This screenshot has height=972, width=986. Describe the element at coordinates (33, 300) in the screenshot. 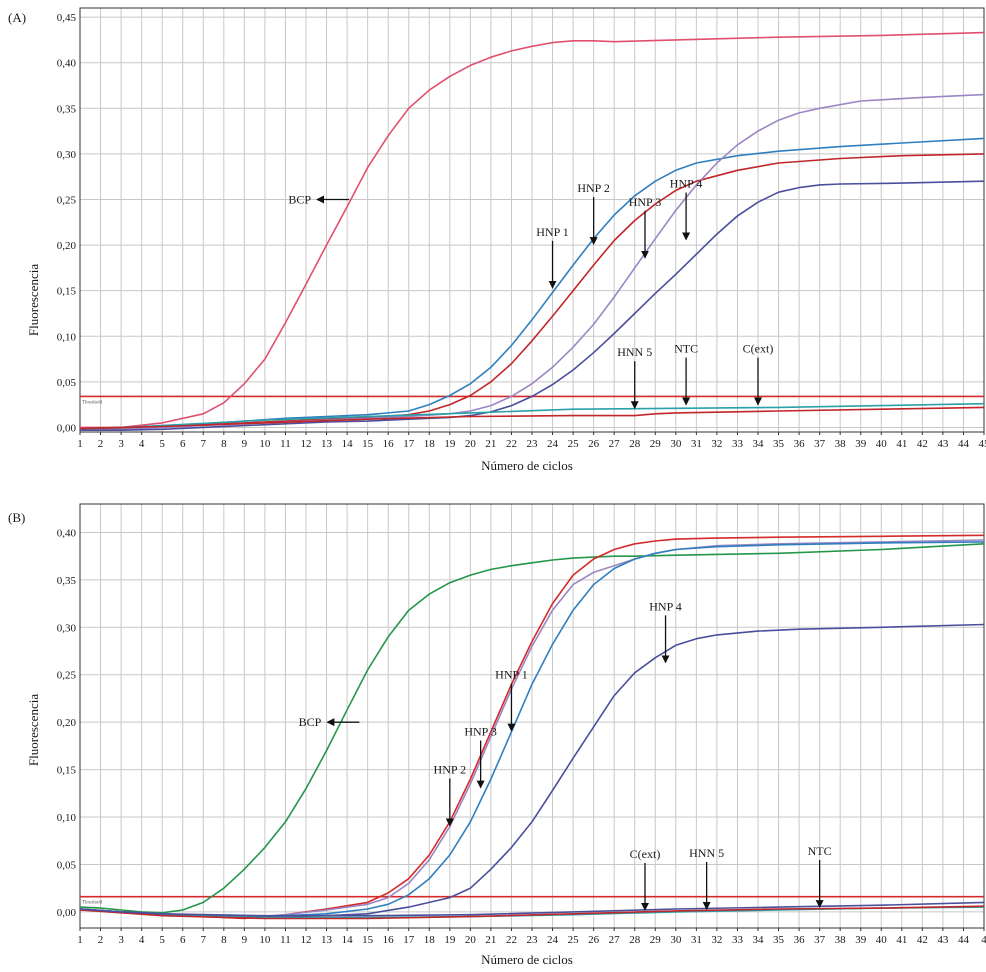

I see `panel-a-y-axis-title: Fluorescencia` at that location.